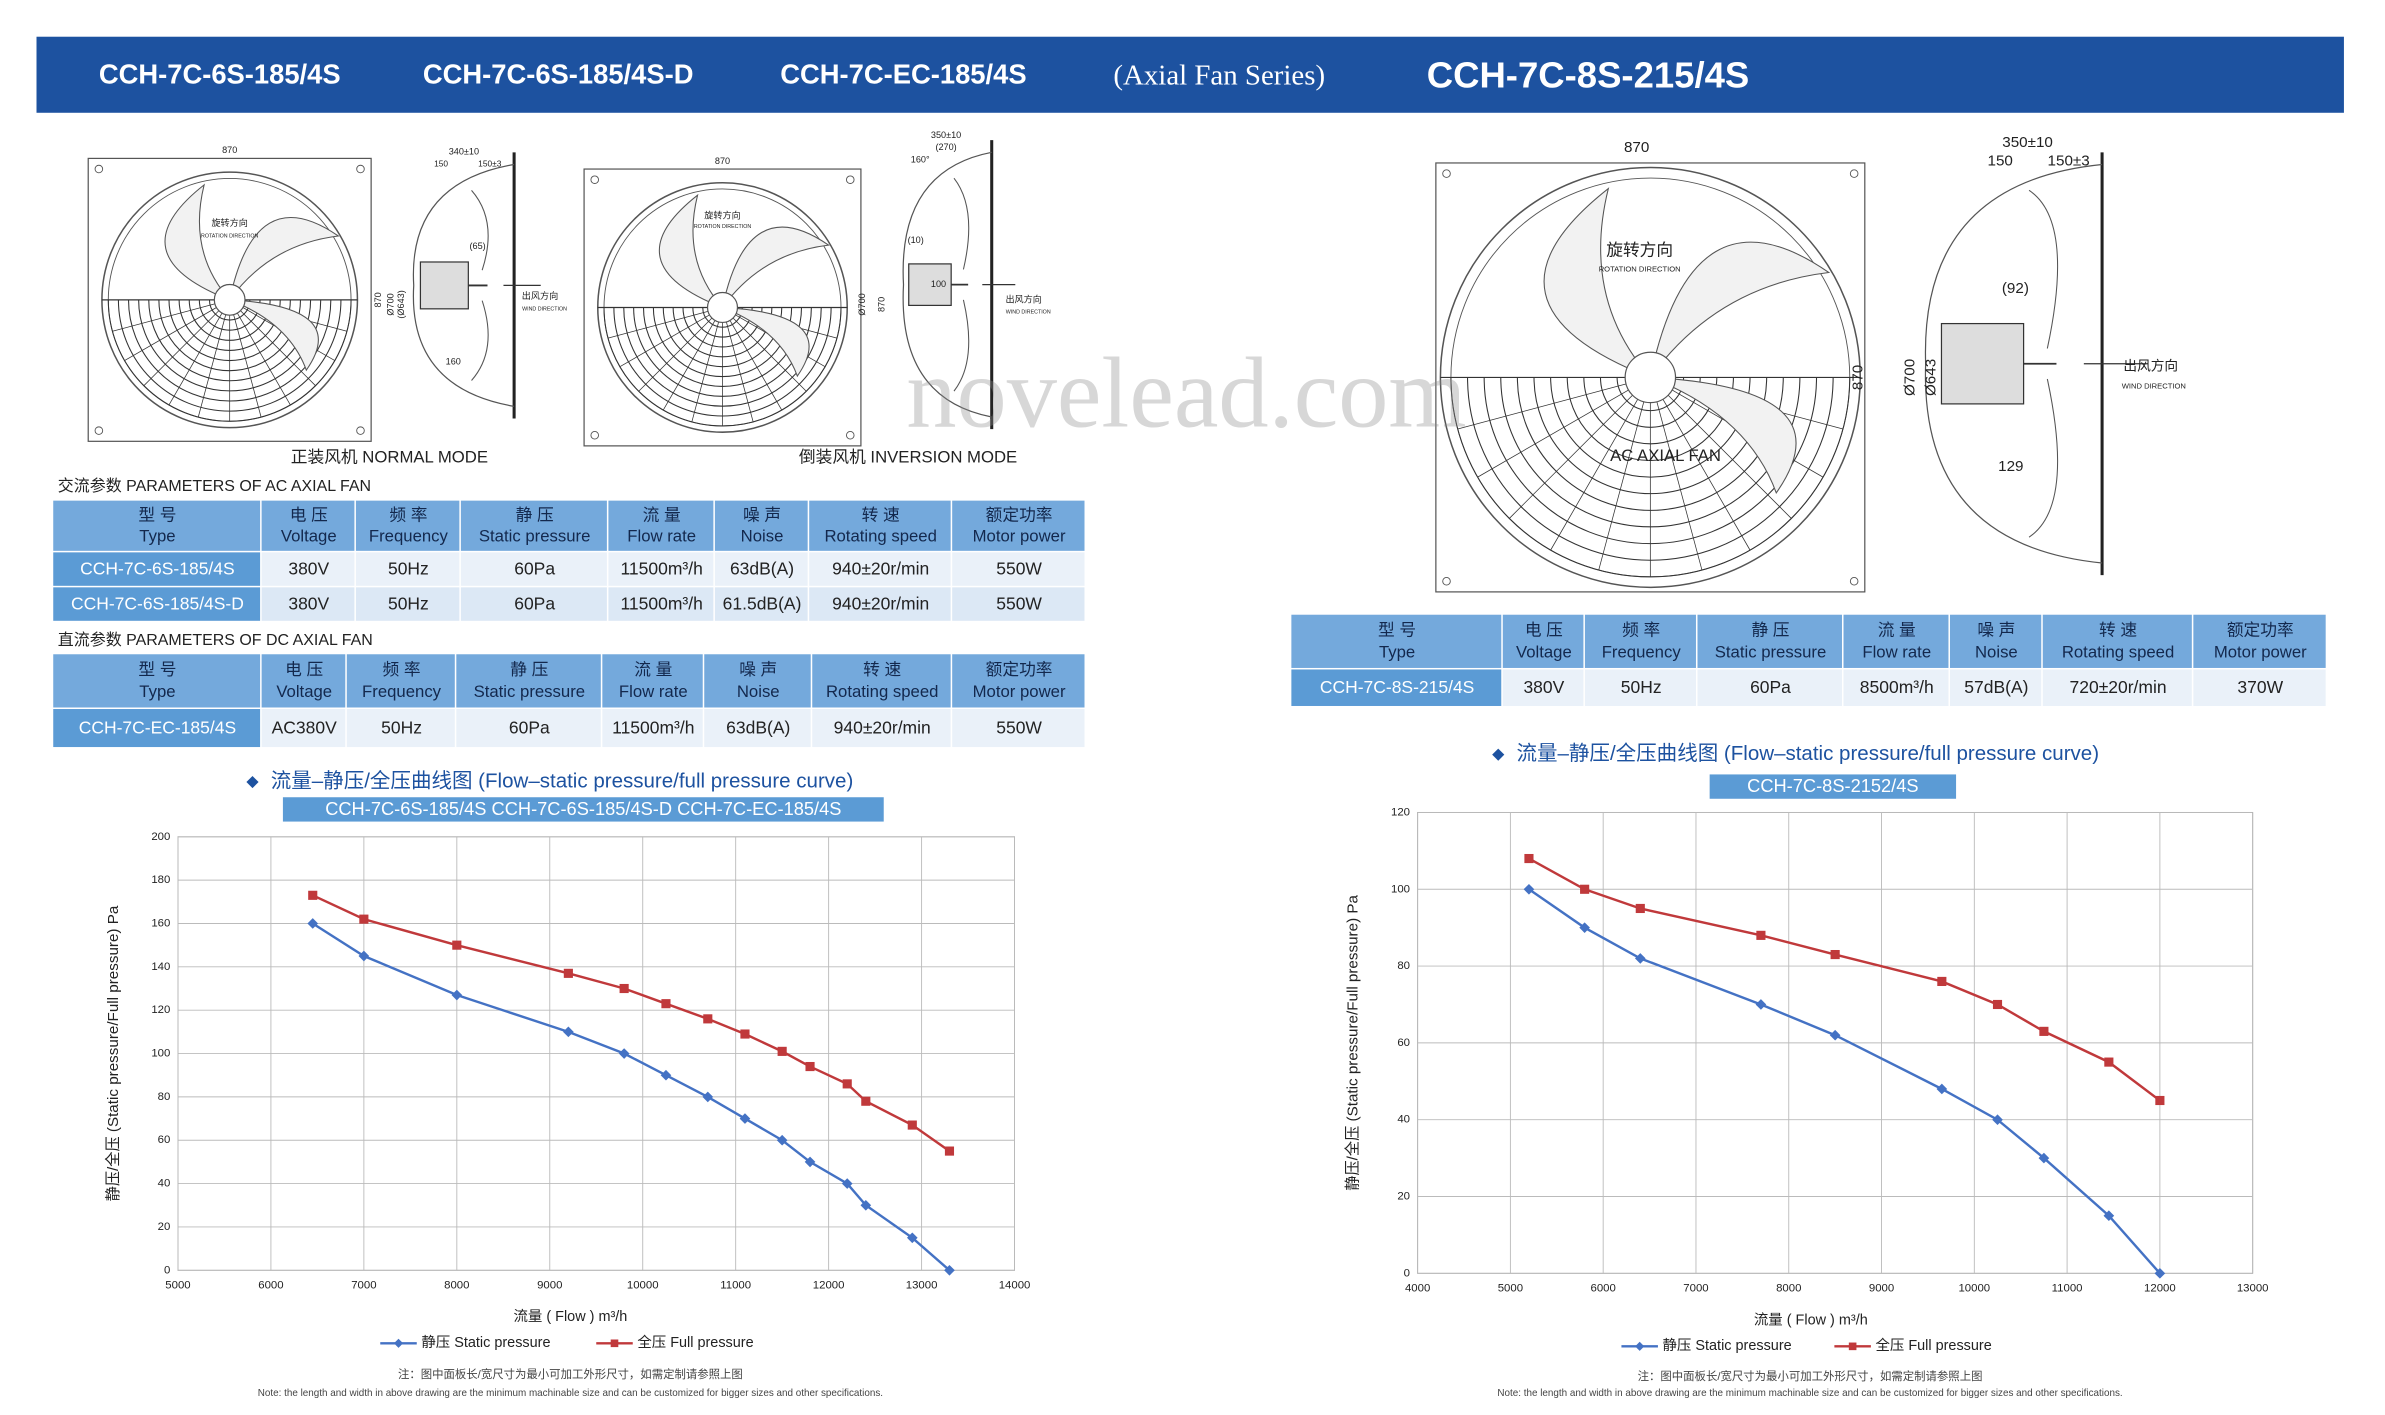 This screenshot has width=2385, height=1415. Describe the element at coordinates (398, 1343) in the screenshot. I see `legend-marker` at that location.